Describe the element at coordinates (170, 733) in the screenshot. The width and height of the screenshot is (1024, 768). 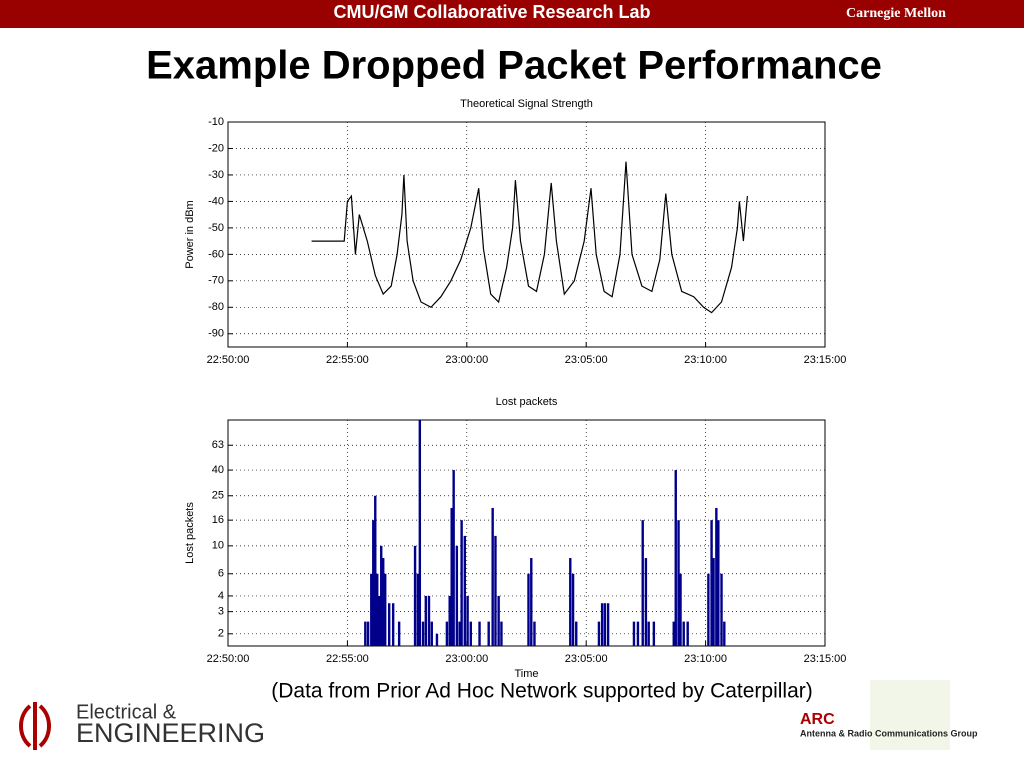
I see `dept-bottom: ENGINEERING` at that location.